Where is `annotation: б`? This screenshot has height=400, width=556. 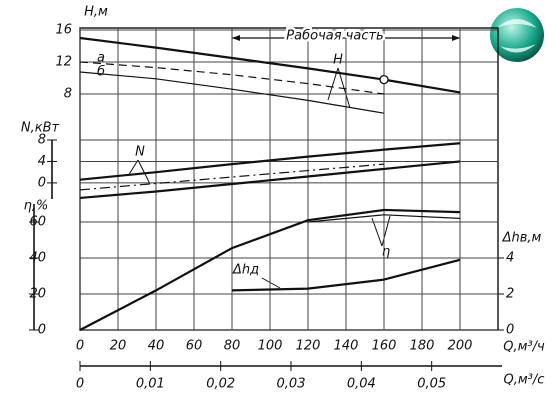 annotation: б is located at coordinates (101, 72).